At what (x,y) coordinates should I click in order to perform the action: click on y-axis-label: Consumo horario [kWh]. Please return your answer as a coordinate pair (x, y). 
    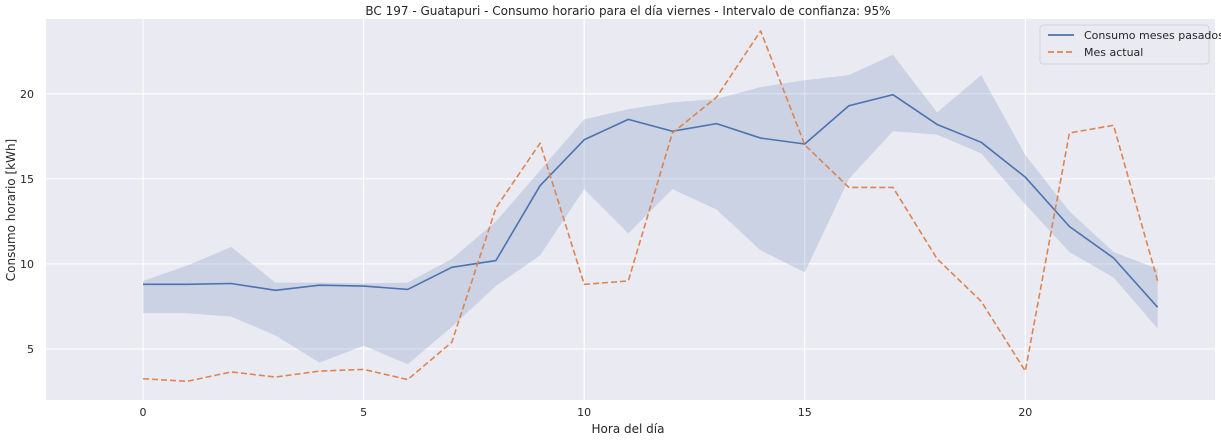
    Looking at the image, I should click on (11, 210).